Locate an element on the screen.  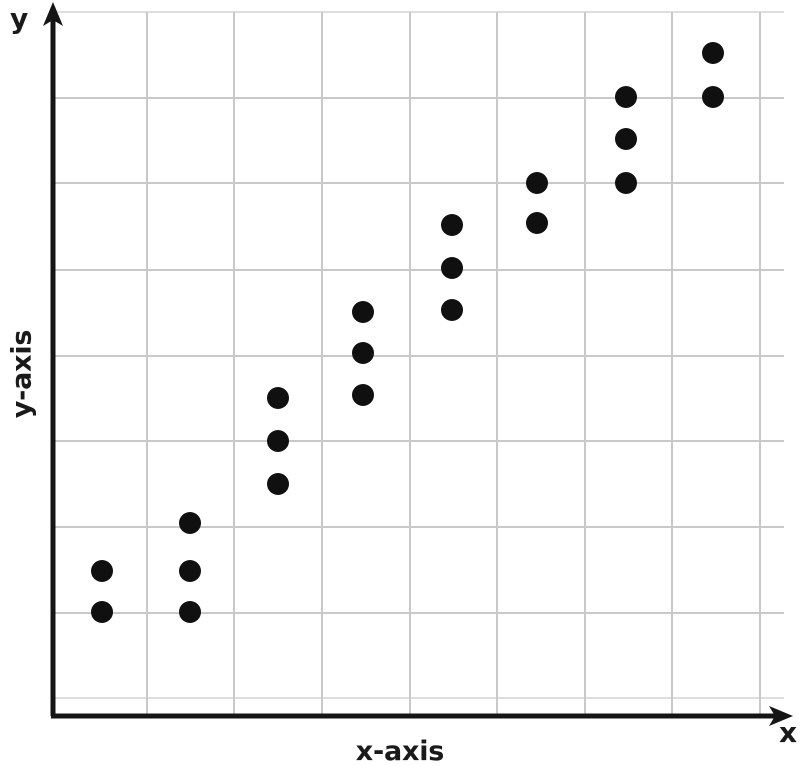
arrow-right-icon is located at coordinates (781, 716).